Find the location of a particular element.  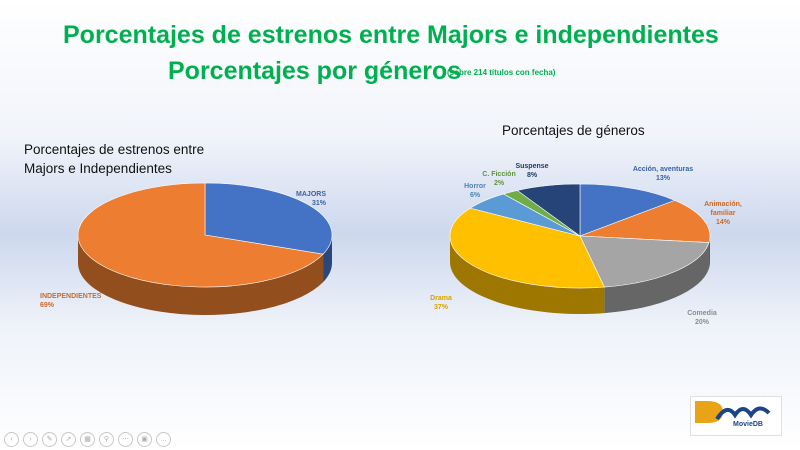

pie-2-label-3: Drama 37% is located at coordinates (441, 303).